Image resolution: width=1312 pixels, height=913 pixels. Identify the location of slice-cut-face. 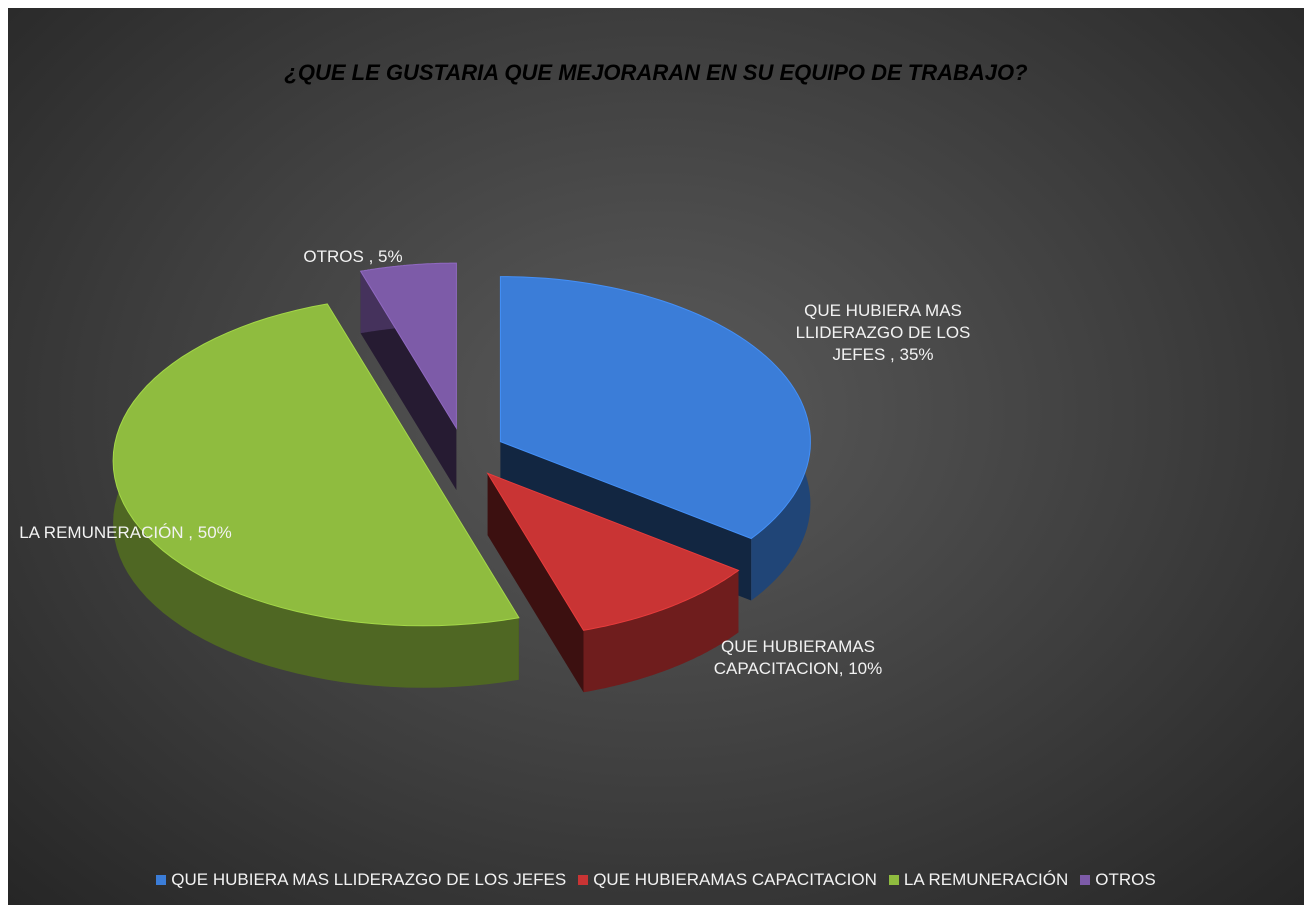
(535, 583).